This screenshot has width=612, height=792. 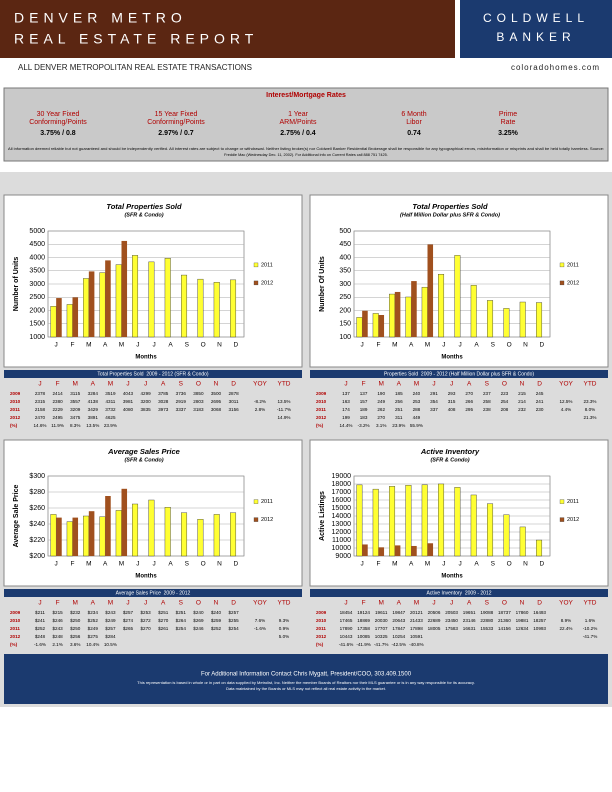 What do you see at coordinates (57, 620) in the screenshot?
I see `table-cell: $246` at bounding box center [57, 620].